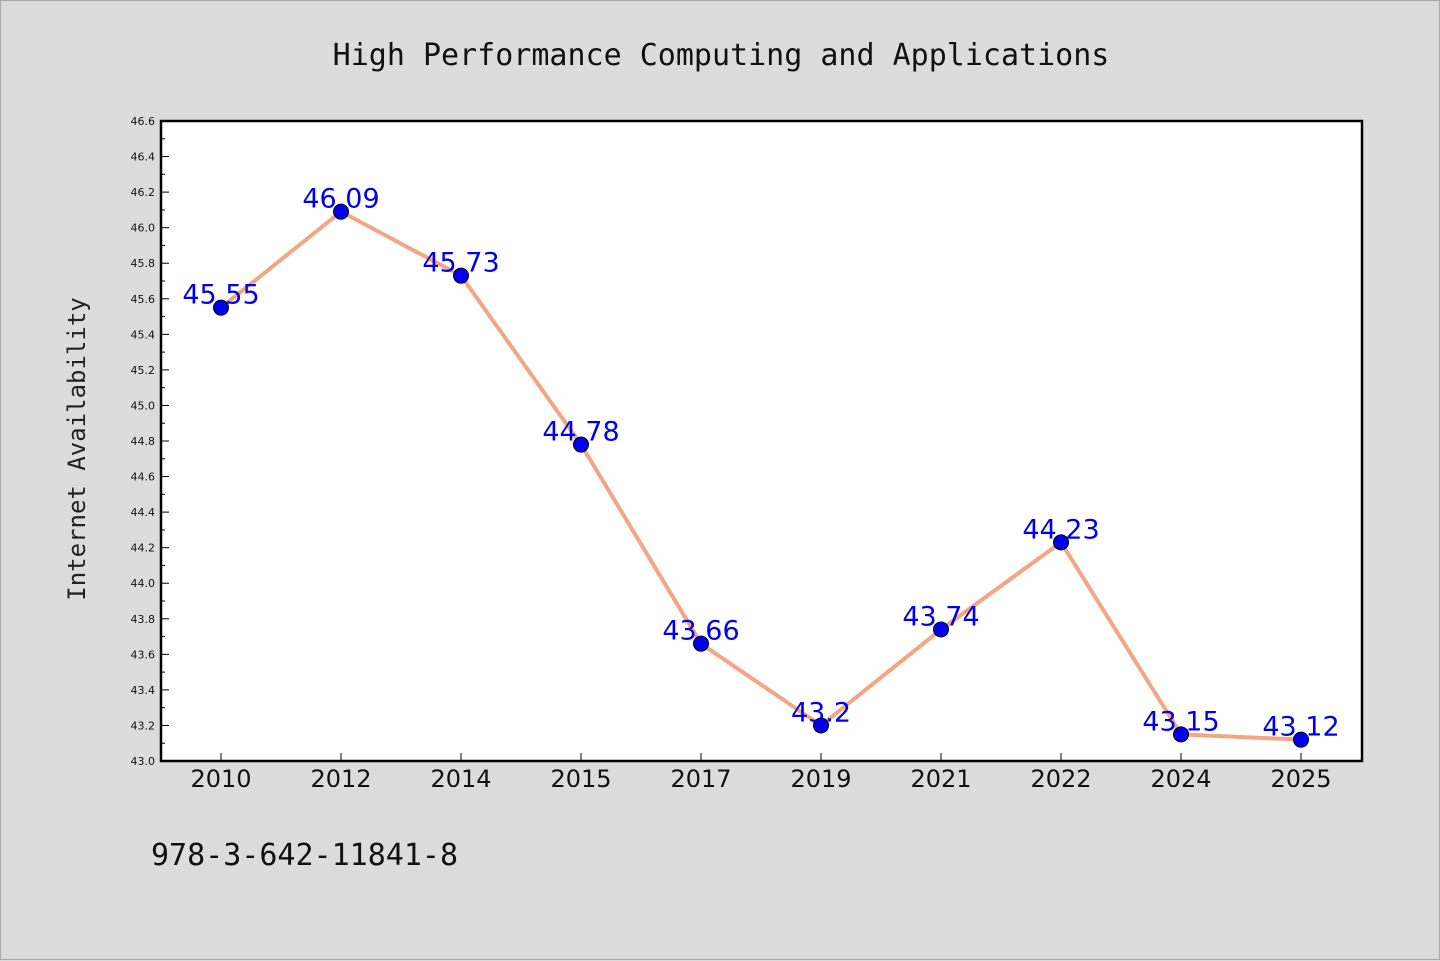  Describe the element at coordinates (143, 157) in the screenshot. I see `y-tick-label: 46.4` at that location.